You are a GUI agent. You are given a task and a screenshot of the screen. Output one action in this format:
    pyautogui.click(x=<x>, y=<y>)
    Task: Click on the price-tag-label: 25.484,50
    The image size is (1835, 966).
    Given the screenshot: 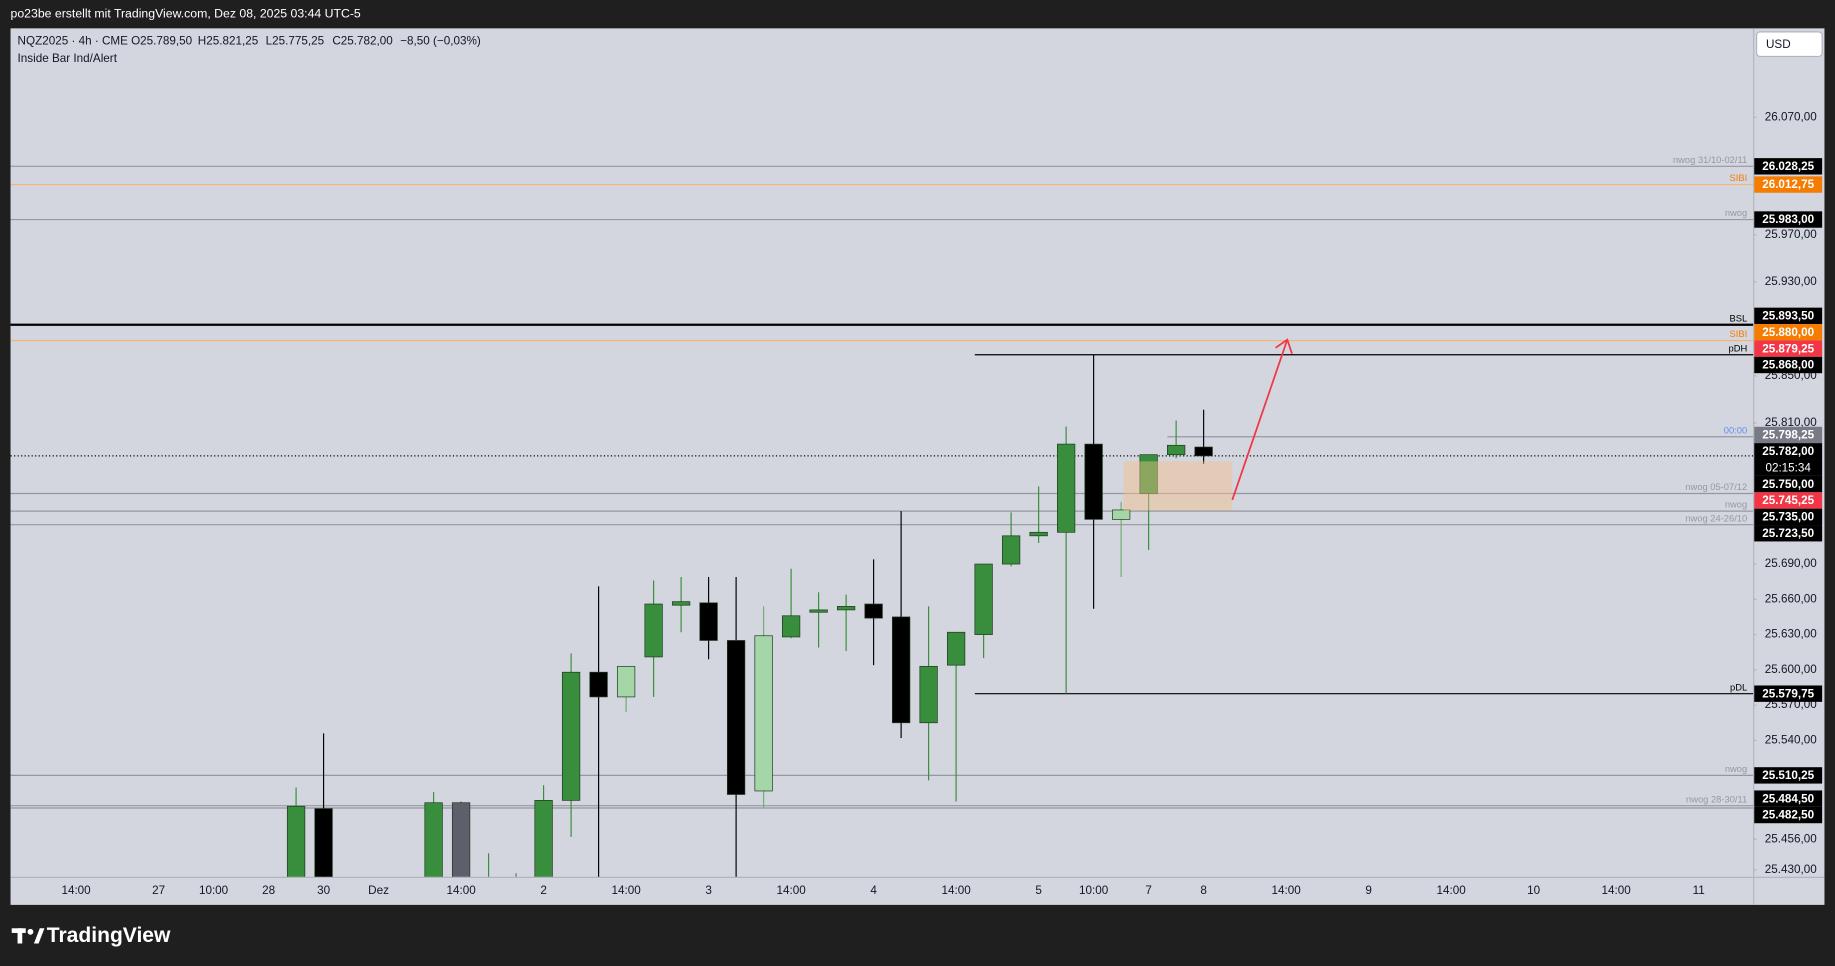 What is the action you would take?
    pyautogui.click(x=1788, y=798)
    